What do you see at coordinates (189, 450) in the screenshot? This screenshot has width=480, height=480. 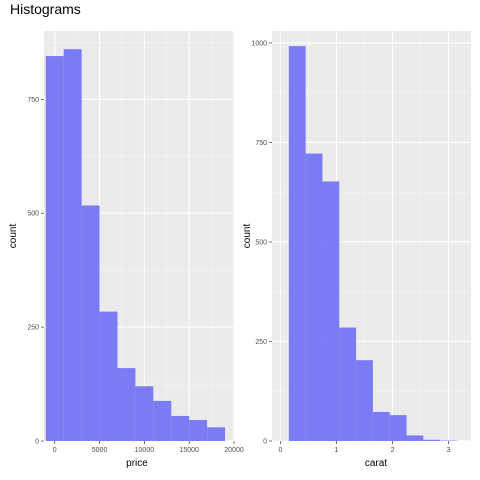 I see `x-tick-label: 15000` at bounding box center [189, 450].